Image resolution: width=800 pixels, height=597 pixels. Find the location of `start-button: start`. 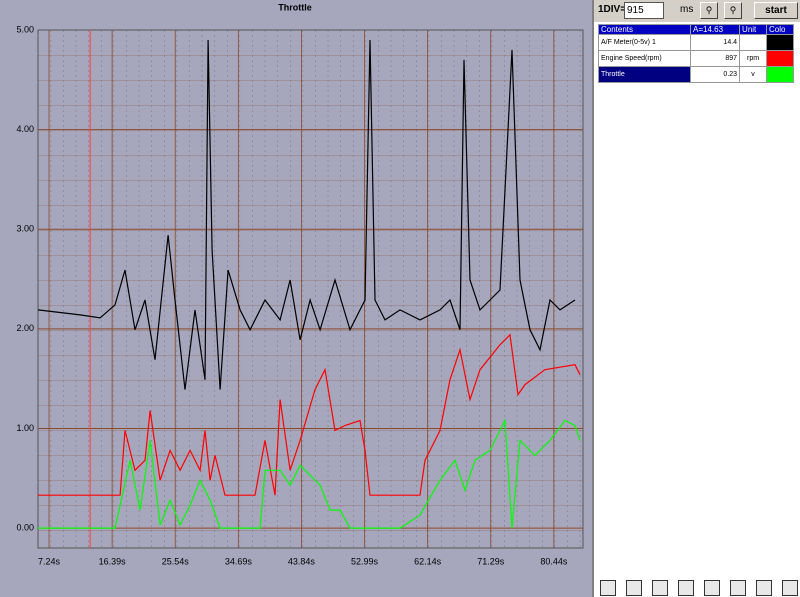

start-button: start is located at coordinates (776, 10).